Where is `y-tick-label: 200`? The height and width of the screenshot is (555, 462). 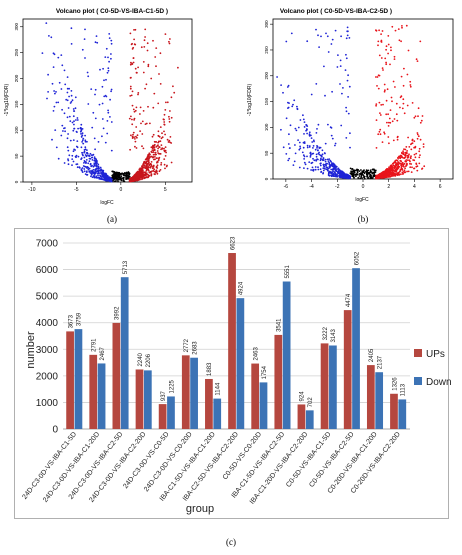 y-tick-label: 200 is located at coordinates (16, 78).